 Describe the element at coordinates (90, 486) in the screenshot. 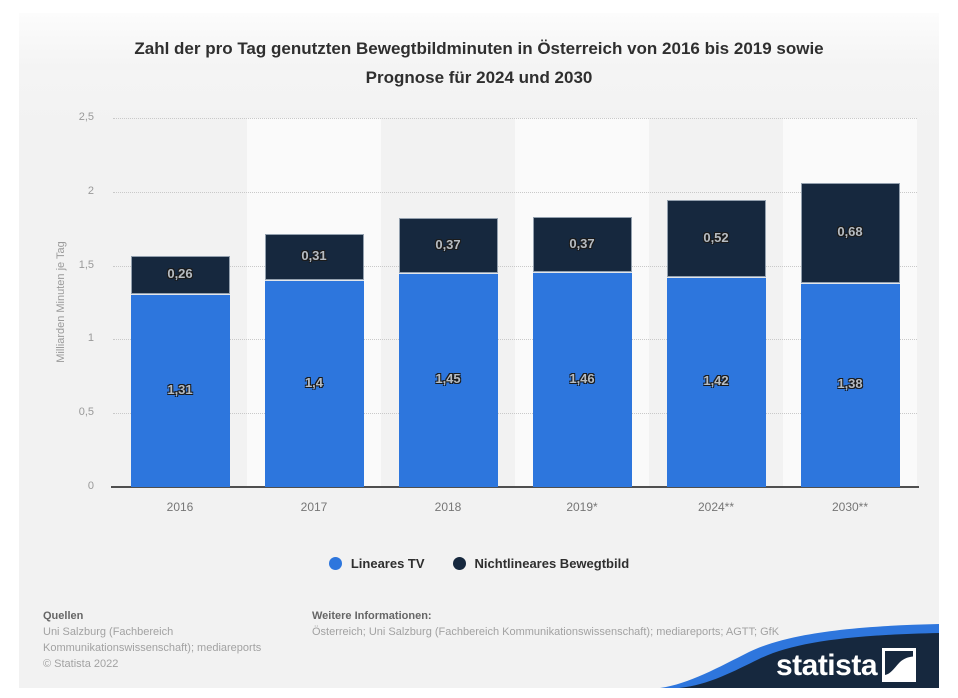

I see `y-tick-label: 0` at that location.